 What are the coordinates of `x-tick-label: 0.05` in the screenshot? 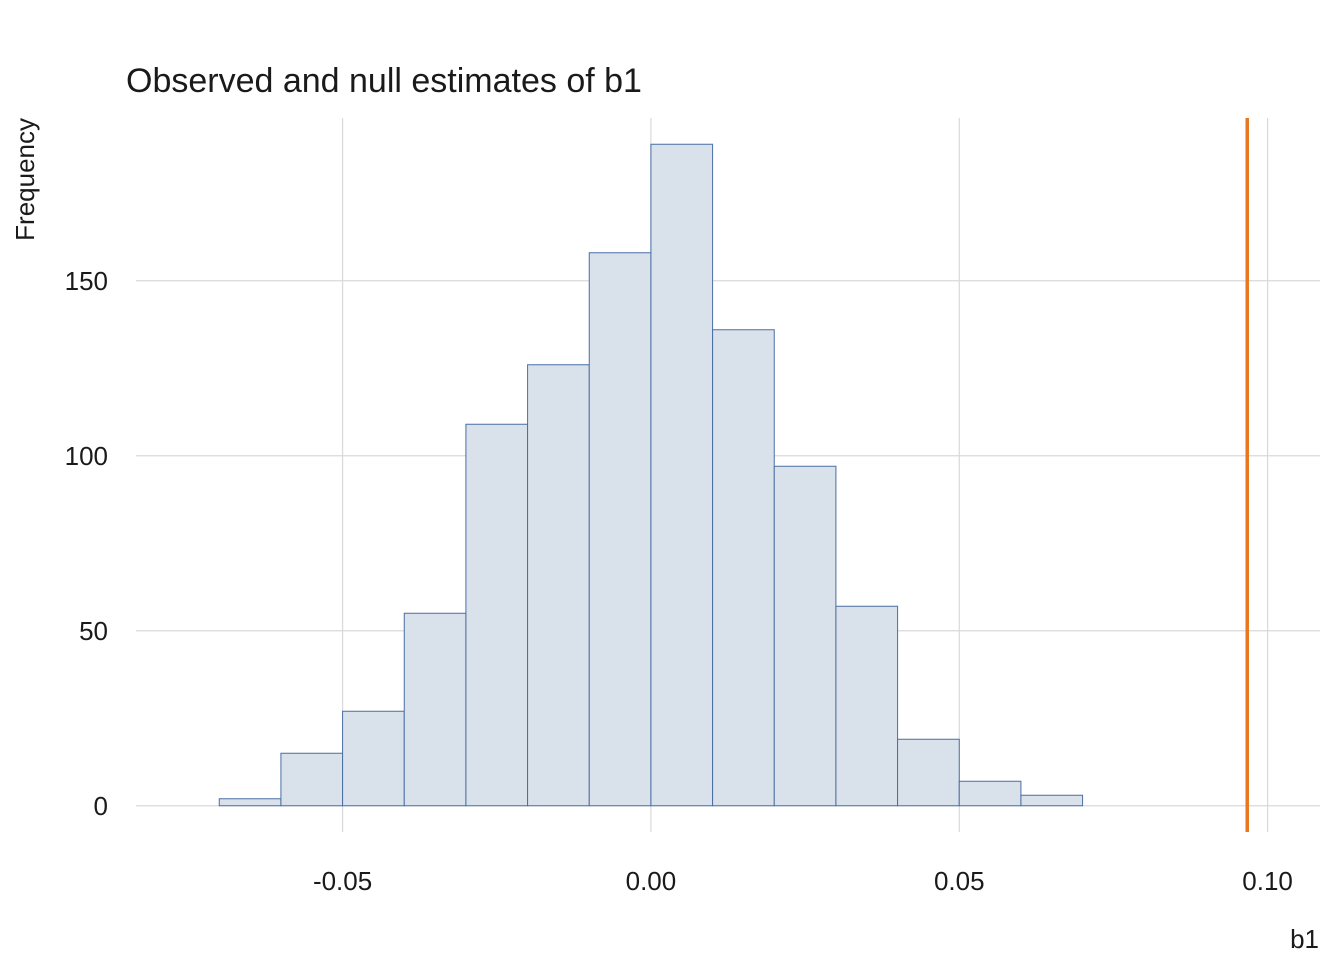 It's located at (959, 881).